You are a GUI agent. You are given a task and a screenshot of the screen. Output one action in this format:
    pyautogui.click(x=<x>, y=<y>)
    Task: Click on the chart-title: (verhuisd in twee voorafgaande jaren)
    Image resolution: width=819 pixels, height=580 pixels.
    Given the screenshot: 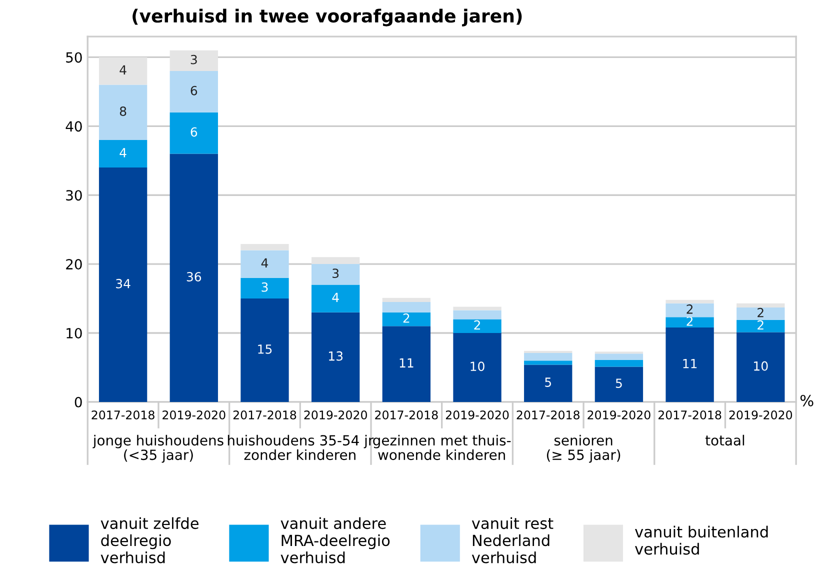 What is the action you would take?
    pyautogui.click(x=327, y=17)
    